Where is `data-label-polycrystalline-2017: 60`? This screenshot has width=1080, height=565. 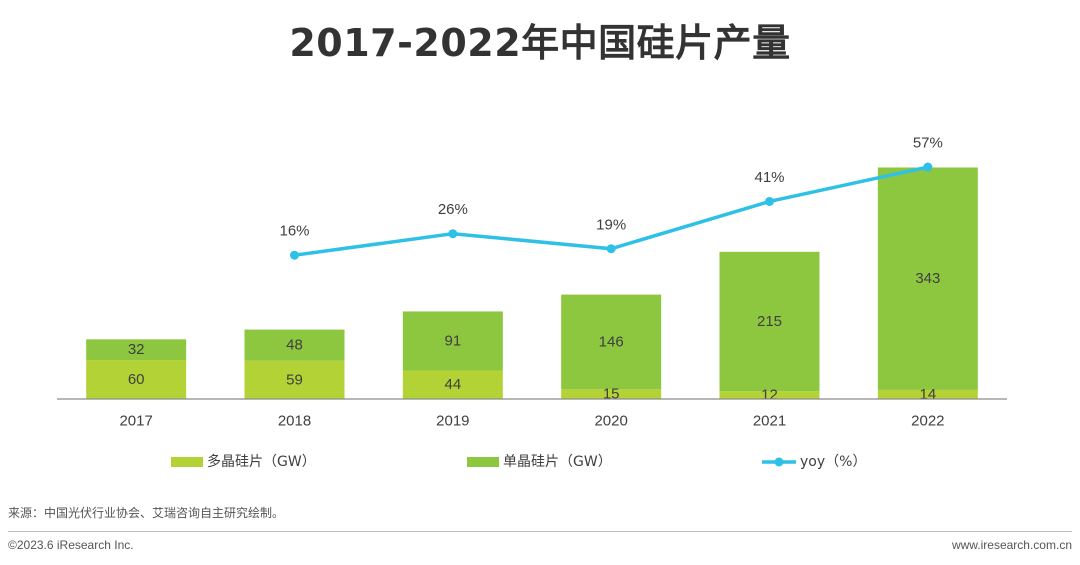 data-label-polycrystalline-2017: 60 is located at coordinates (136, 379).